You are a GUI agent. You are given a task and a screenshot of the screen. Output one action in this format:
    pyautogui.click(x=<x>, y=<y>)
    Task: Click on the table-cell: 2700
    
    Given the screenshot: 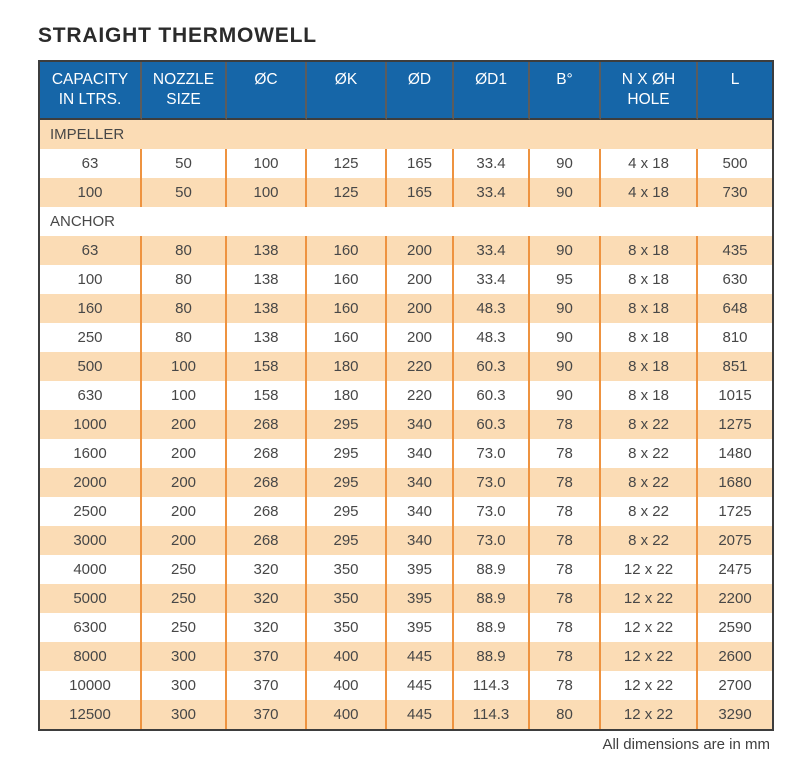 What is the action you would take?
    pyautogui.click(x=735, y=685)
    